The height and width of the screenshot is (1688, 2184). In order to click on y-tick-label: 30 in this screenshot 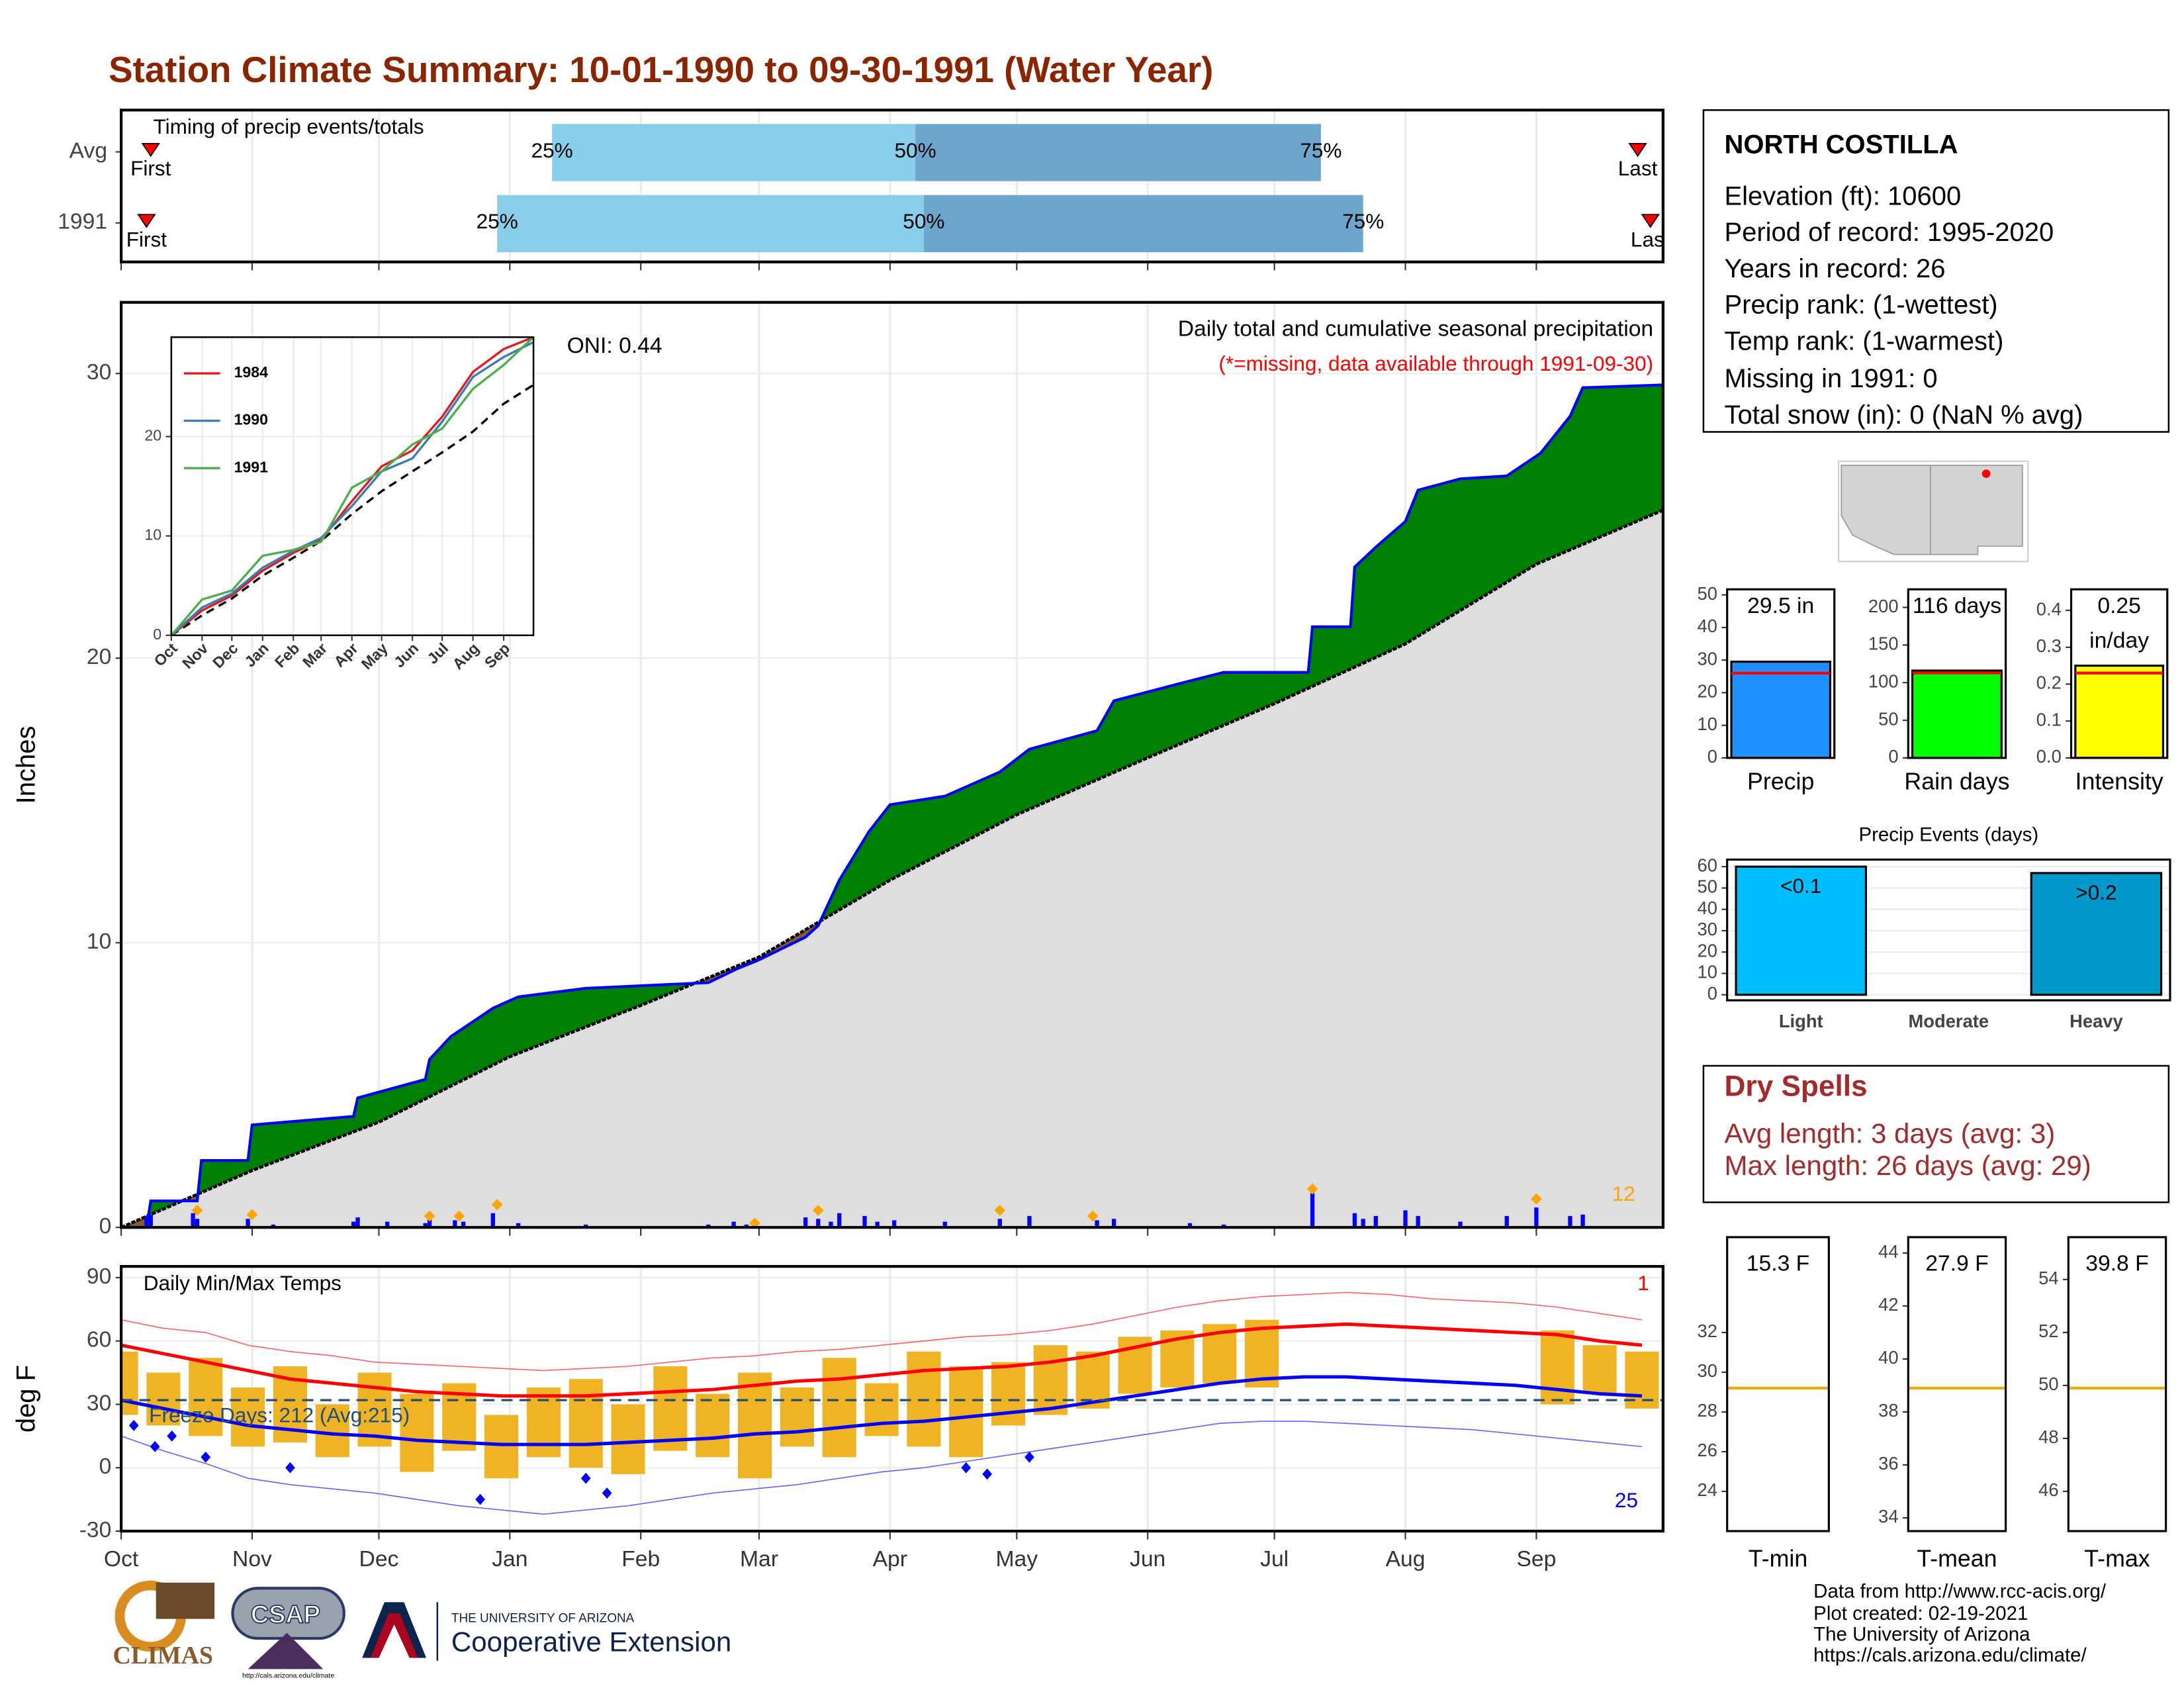, I will do `click(99, 373)`.